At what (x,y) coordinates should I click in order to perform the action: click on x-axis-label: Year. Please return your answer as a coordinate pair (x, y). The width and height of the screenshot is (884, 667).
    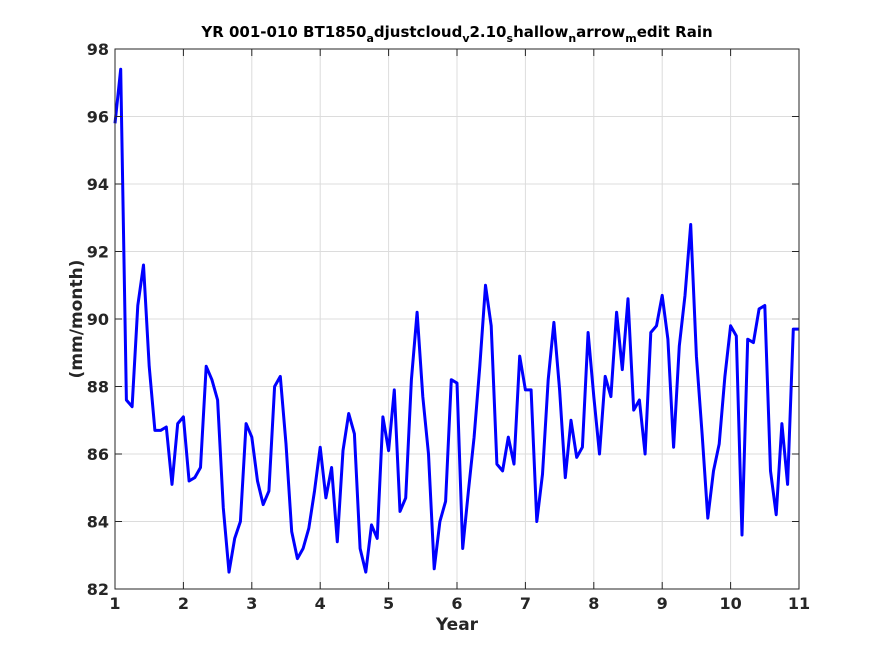
    Looking at the image, I should click on (457, 625).